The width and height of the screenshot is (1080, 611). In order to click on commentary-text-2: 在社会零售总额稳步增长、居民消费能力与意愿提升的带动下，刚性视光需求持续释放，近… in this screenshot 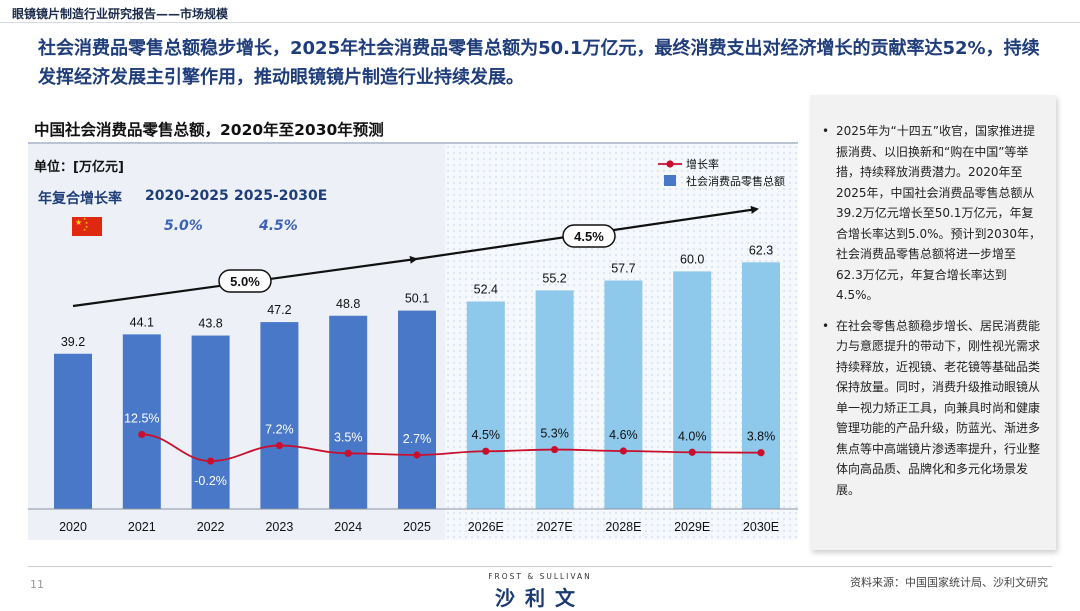, I will do `click(938, 407)`.